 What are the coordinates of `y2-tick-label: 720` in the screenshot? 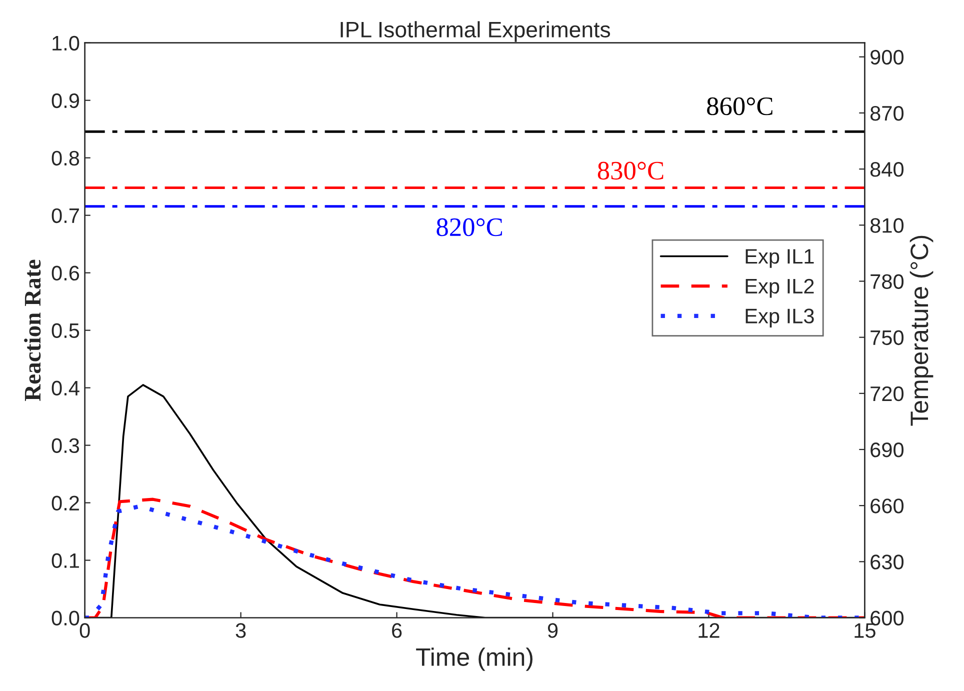 It's located at (887, 394).